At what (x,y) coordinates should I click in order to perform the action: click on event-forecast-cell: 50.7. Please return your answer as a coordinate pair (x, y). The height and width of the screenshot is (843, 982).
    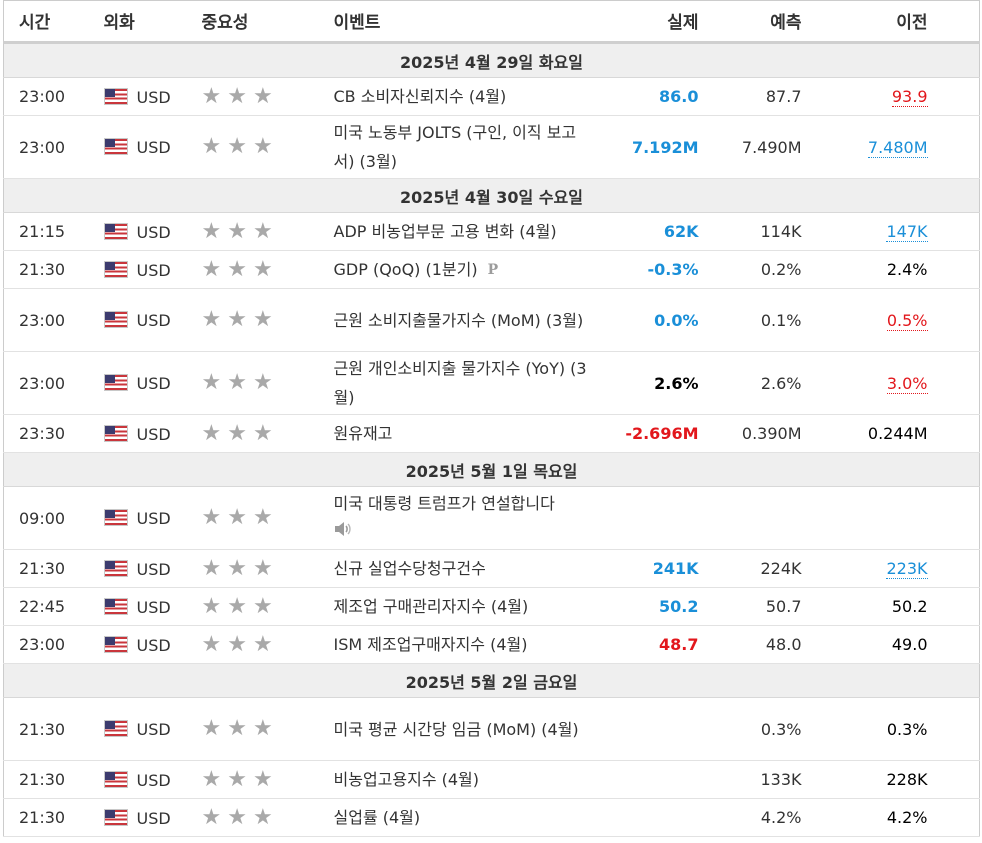
    Looking at the image, I should click on (750, 606).